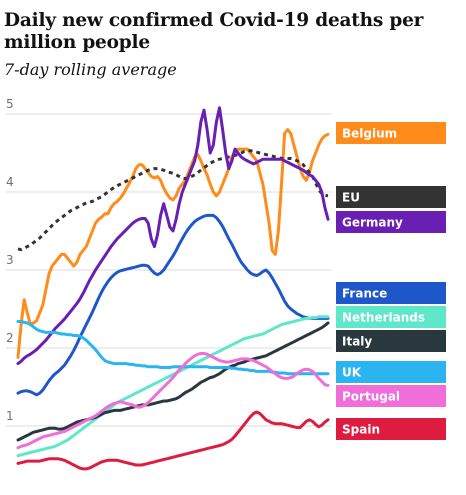 This screenshot has height=495, width=466. I want to click on y-tick-labels: 1 2 3 4 5, so click(10, 260).